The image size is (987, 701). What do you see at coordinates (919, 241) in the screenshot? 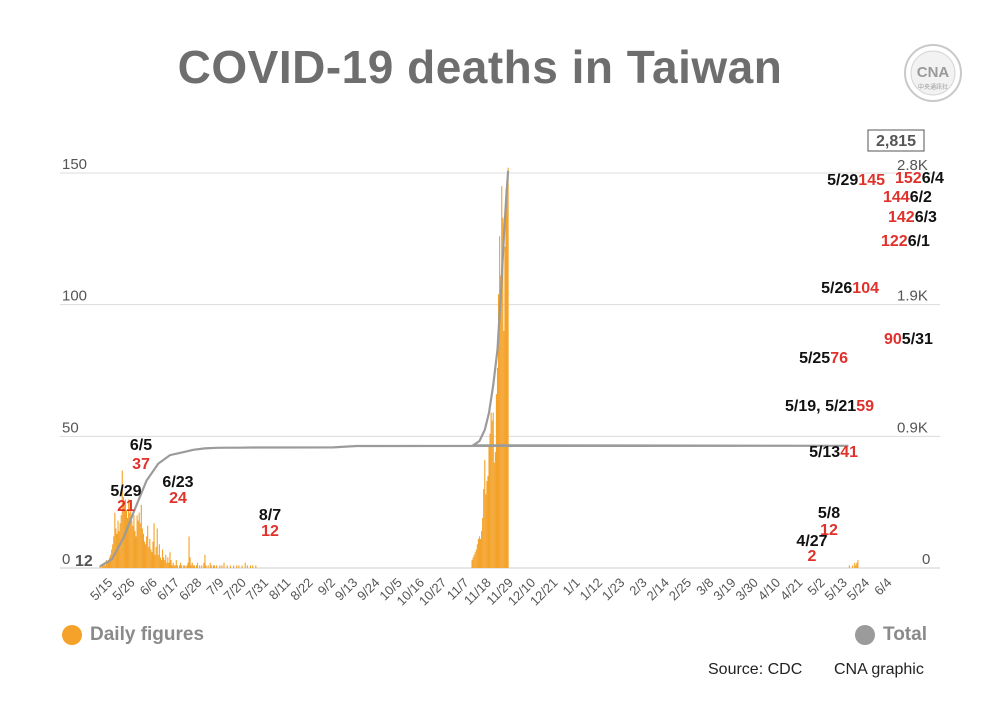
I see `annotation-date: 6/1` at bounding box center [919, 241].